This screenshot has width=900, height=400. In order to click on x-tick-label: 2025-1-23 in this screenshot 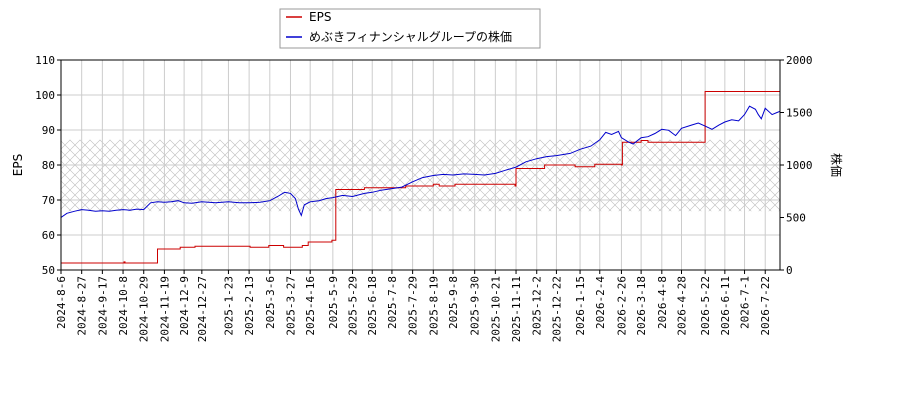, I will do `click(228, 306)`.